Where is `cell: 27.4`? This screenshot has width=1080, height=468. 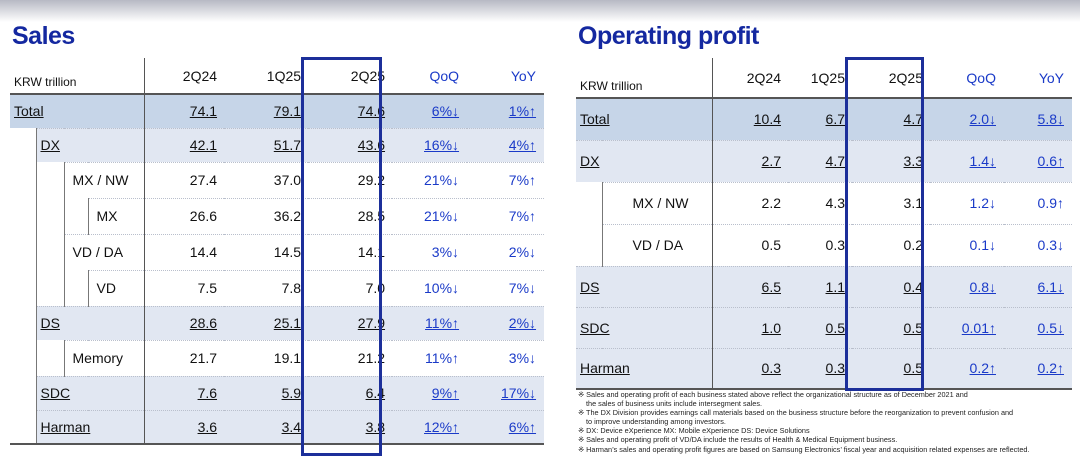 cell: 27.4 is located at coordinates (184, 179).